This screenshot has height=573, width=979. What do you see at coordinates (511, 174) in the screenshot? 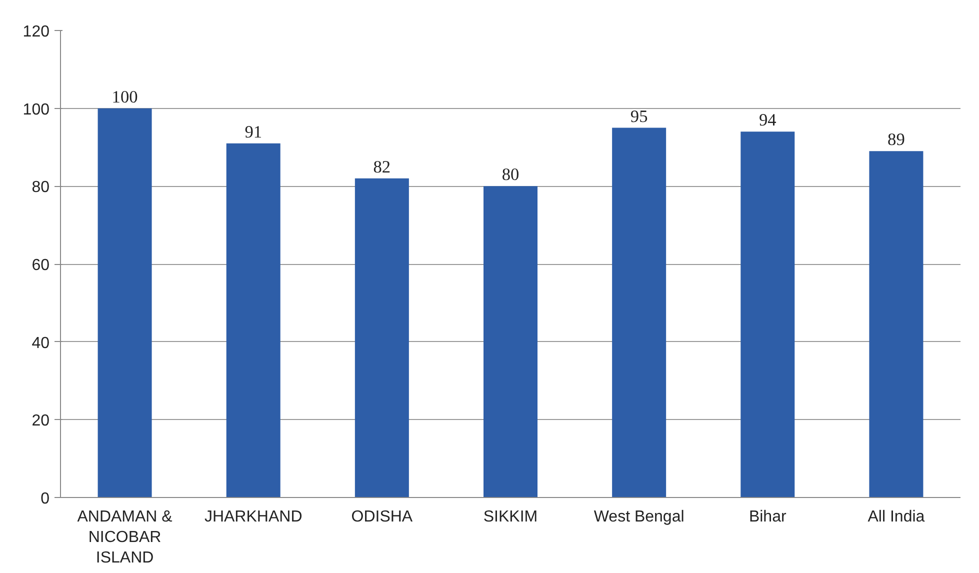
I see `data-label: 80` at bounding box center [511, 174].